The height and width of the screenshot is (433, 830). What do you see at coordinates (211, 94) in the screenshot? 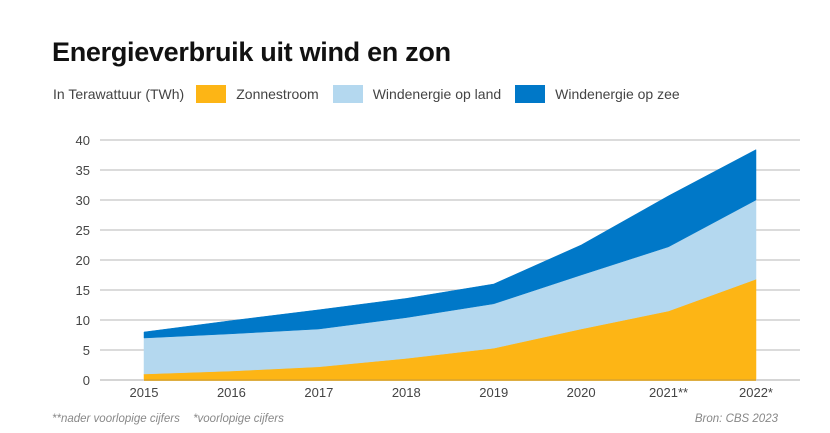
I see `legend-swatch-zonnestroom` at bounding box center [211, 94].